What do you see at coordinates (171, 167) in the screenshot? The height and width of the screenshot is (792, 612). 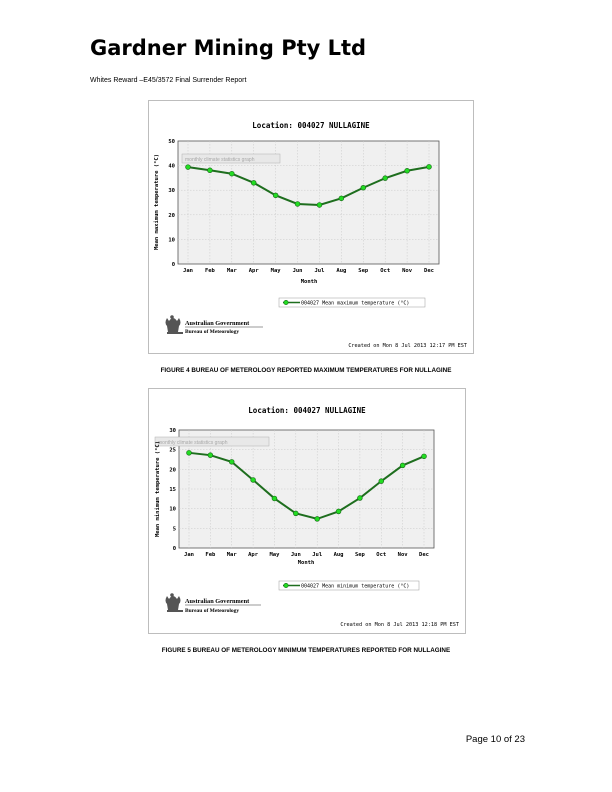 I see `y-tick-label: 40` at bounding box center [171, 167].